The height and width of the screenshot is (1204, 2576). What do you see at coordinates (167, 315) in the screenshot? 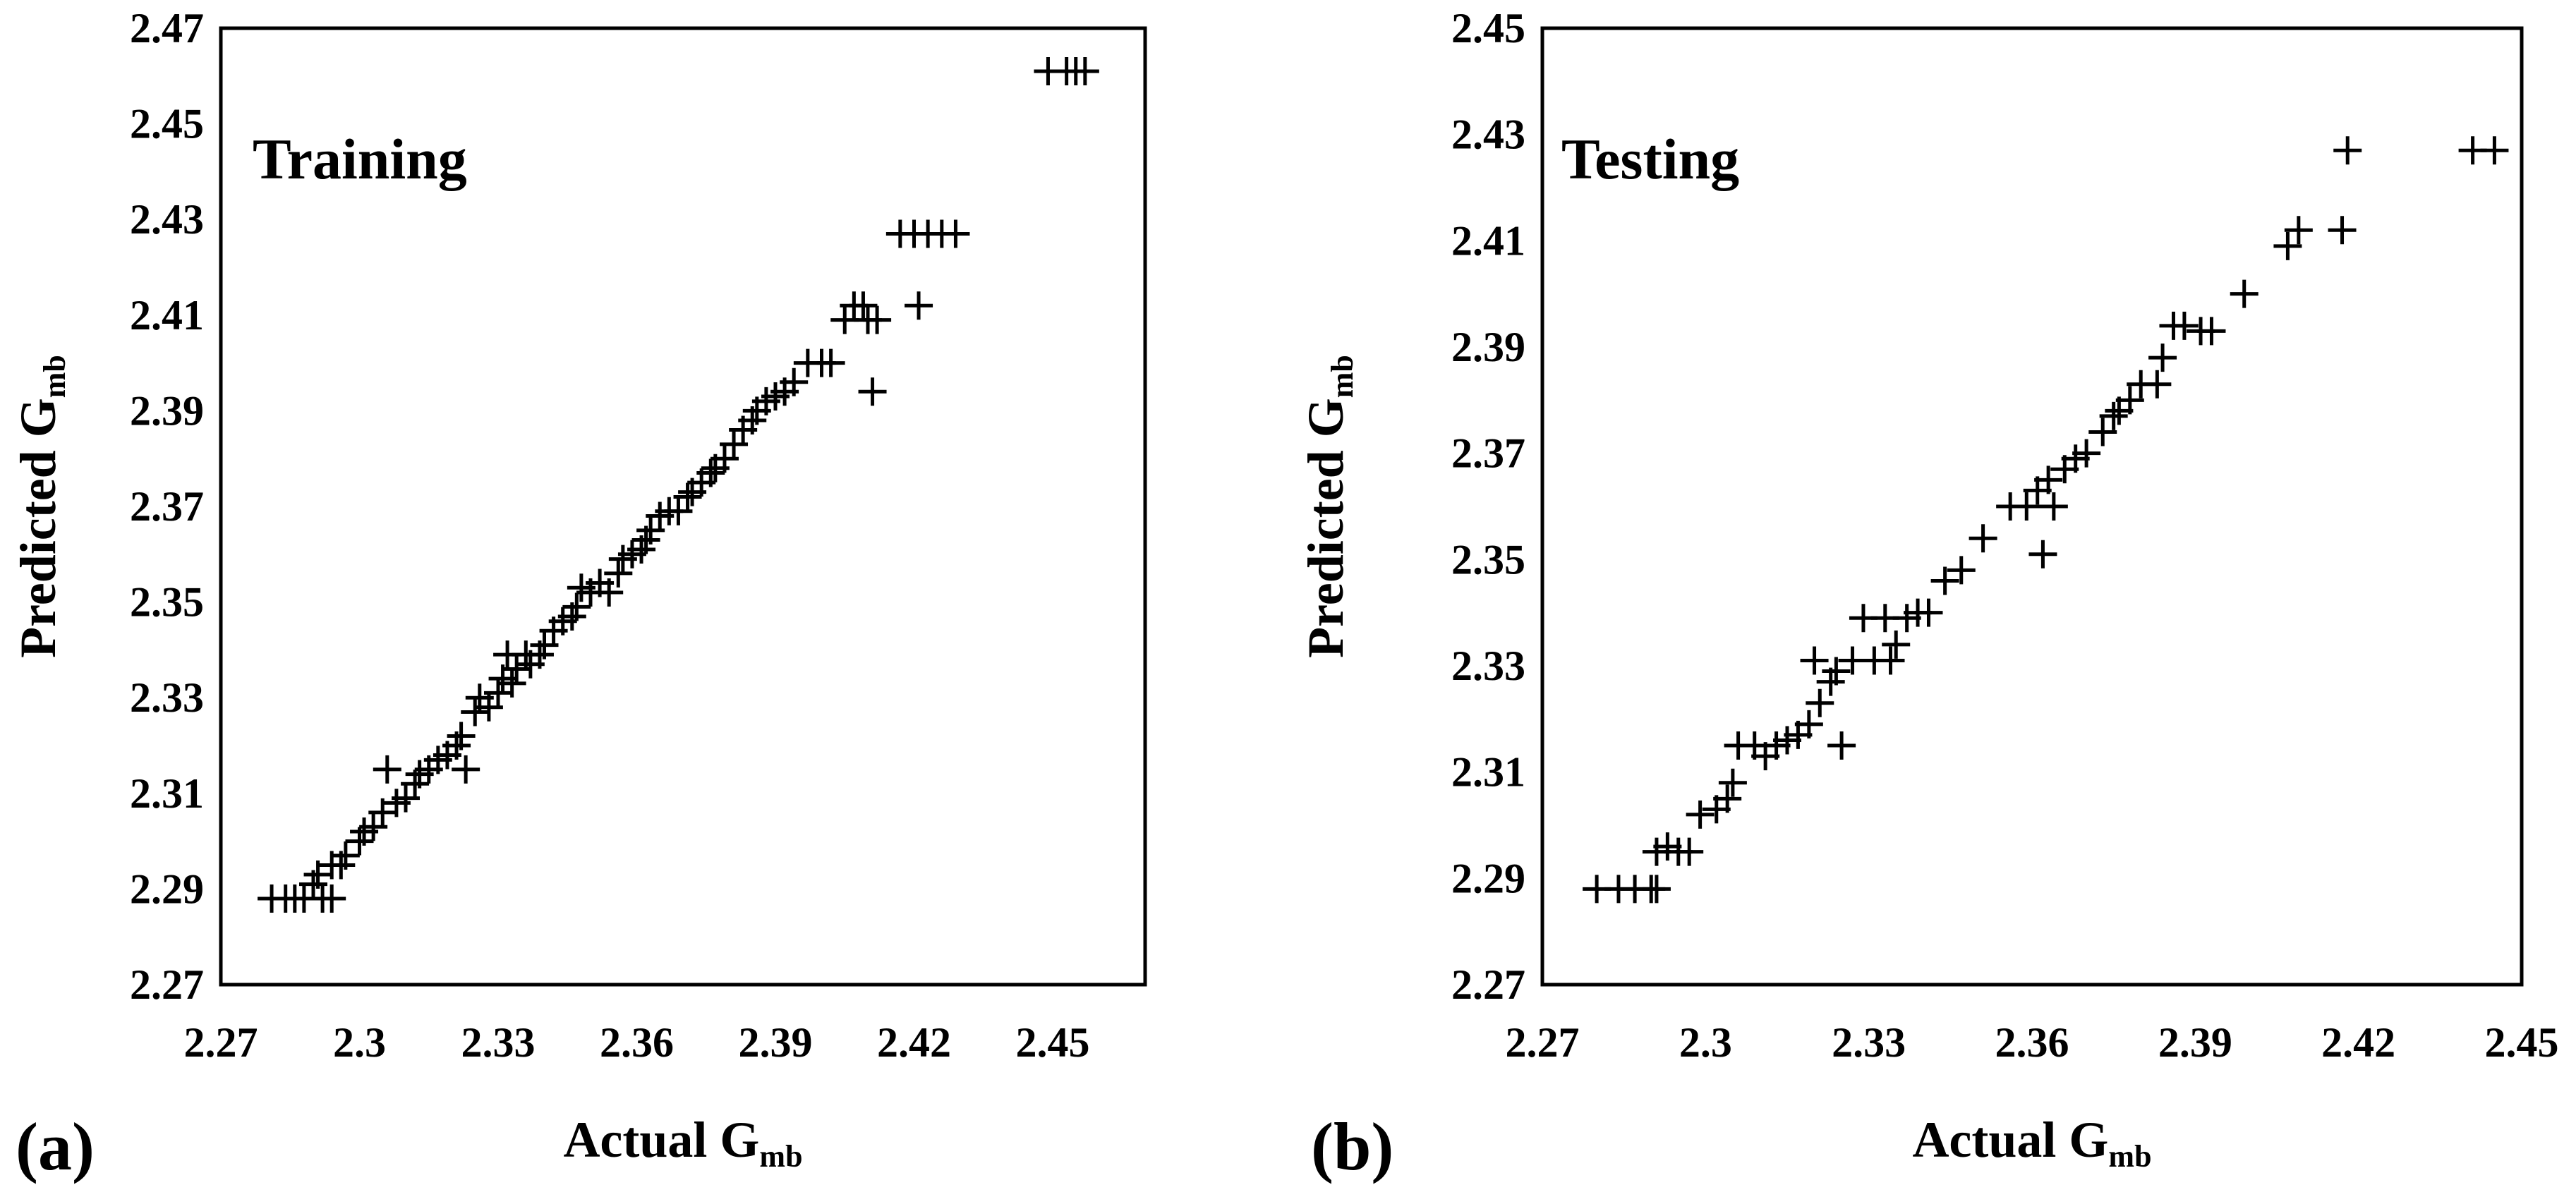
I see `y-tick-label: 2.41` at bounding box center [167, 315].